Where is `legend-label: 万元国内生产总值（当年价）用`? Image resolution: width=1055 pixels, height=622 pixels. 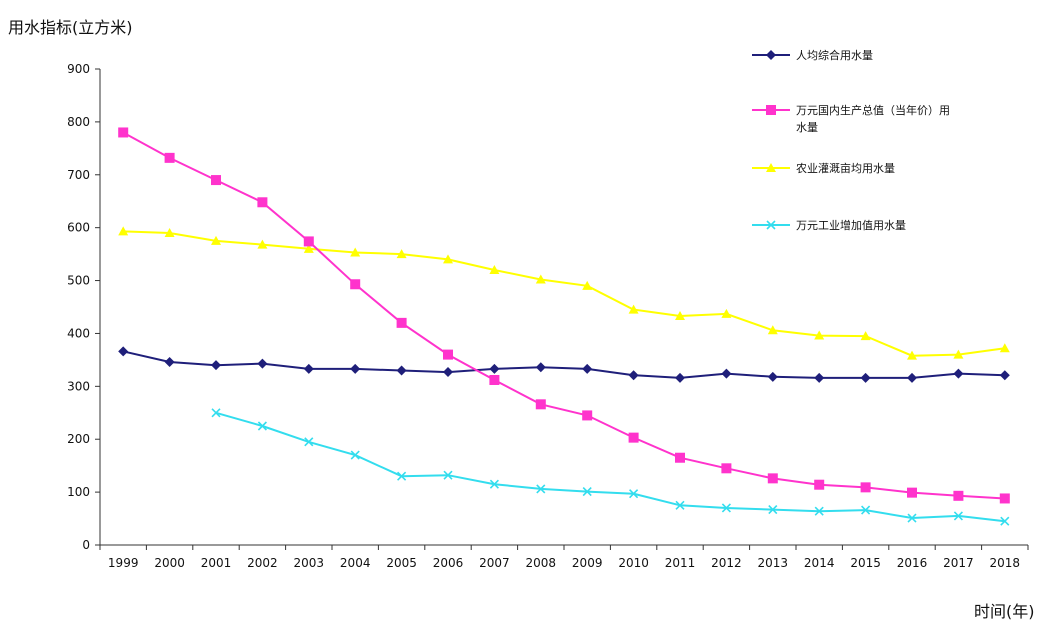
legend-label: 万元国内生产总值（当年价）用 is located at coordinates (873, 110).